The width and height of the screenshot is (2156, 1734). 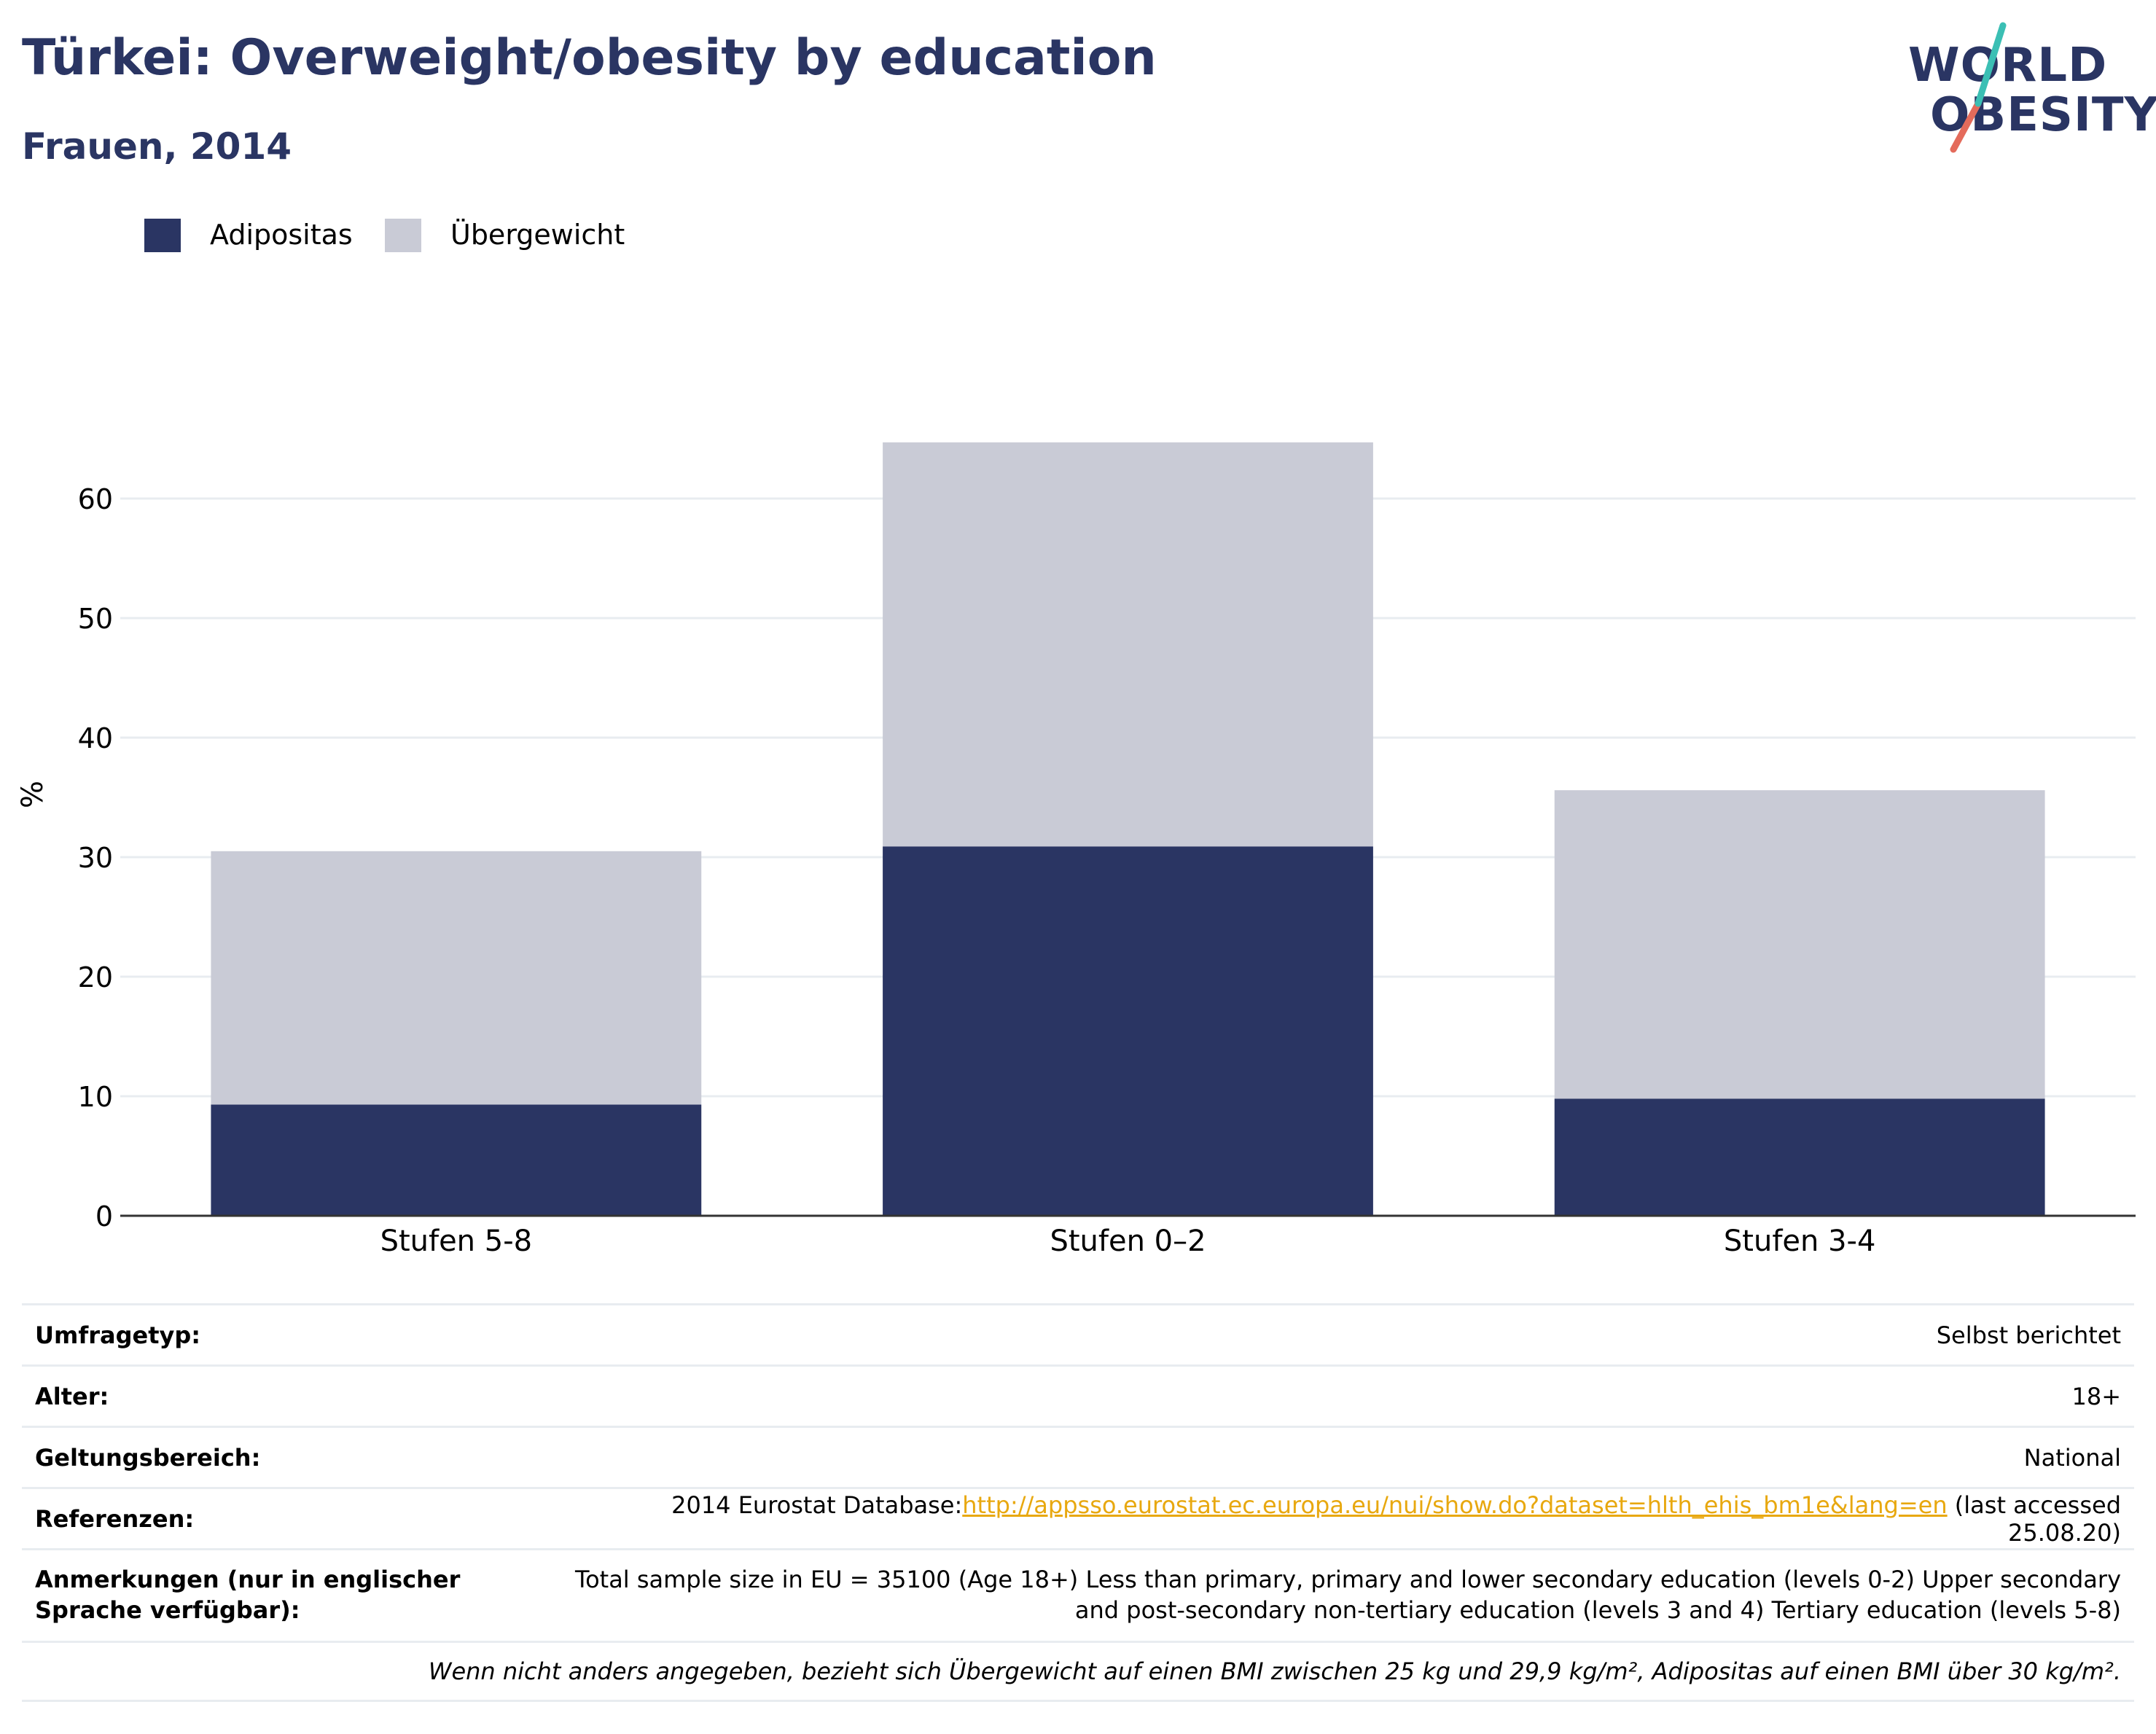 What do you see at coordinates (590, 58) in the screenshot?
I see `chart-title: Türkei: Overweight/obesity by education` at bounding box center [590, 58].